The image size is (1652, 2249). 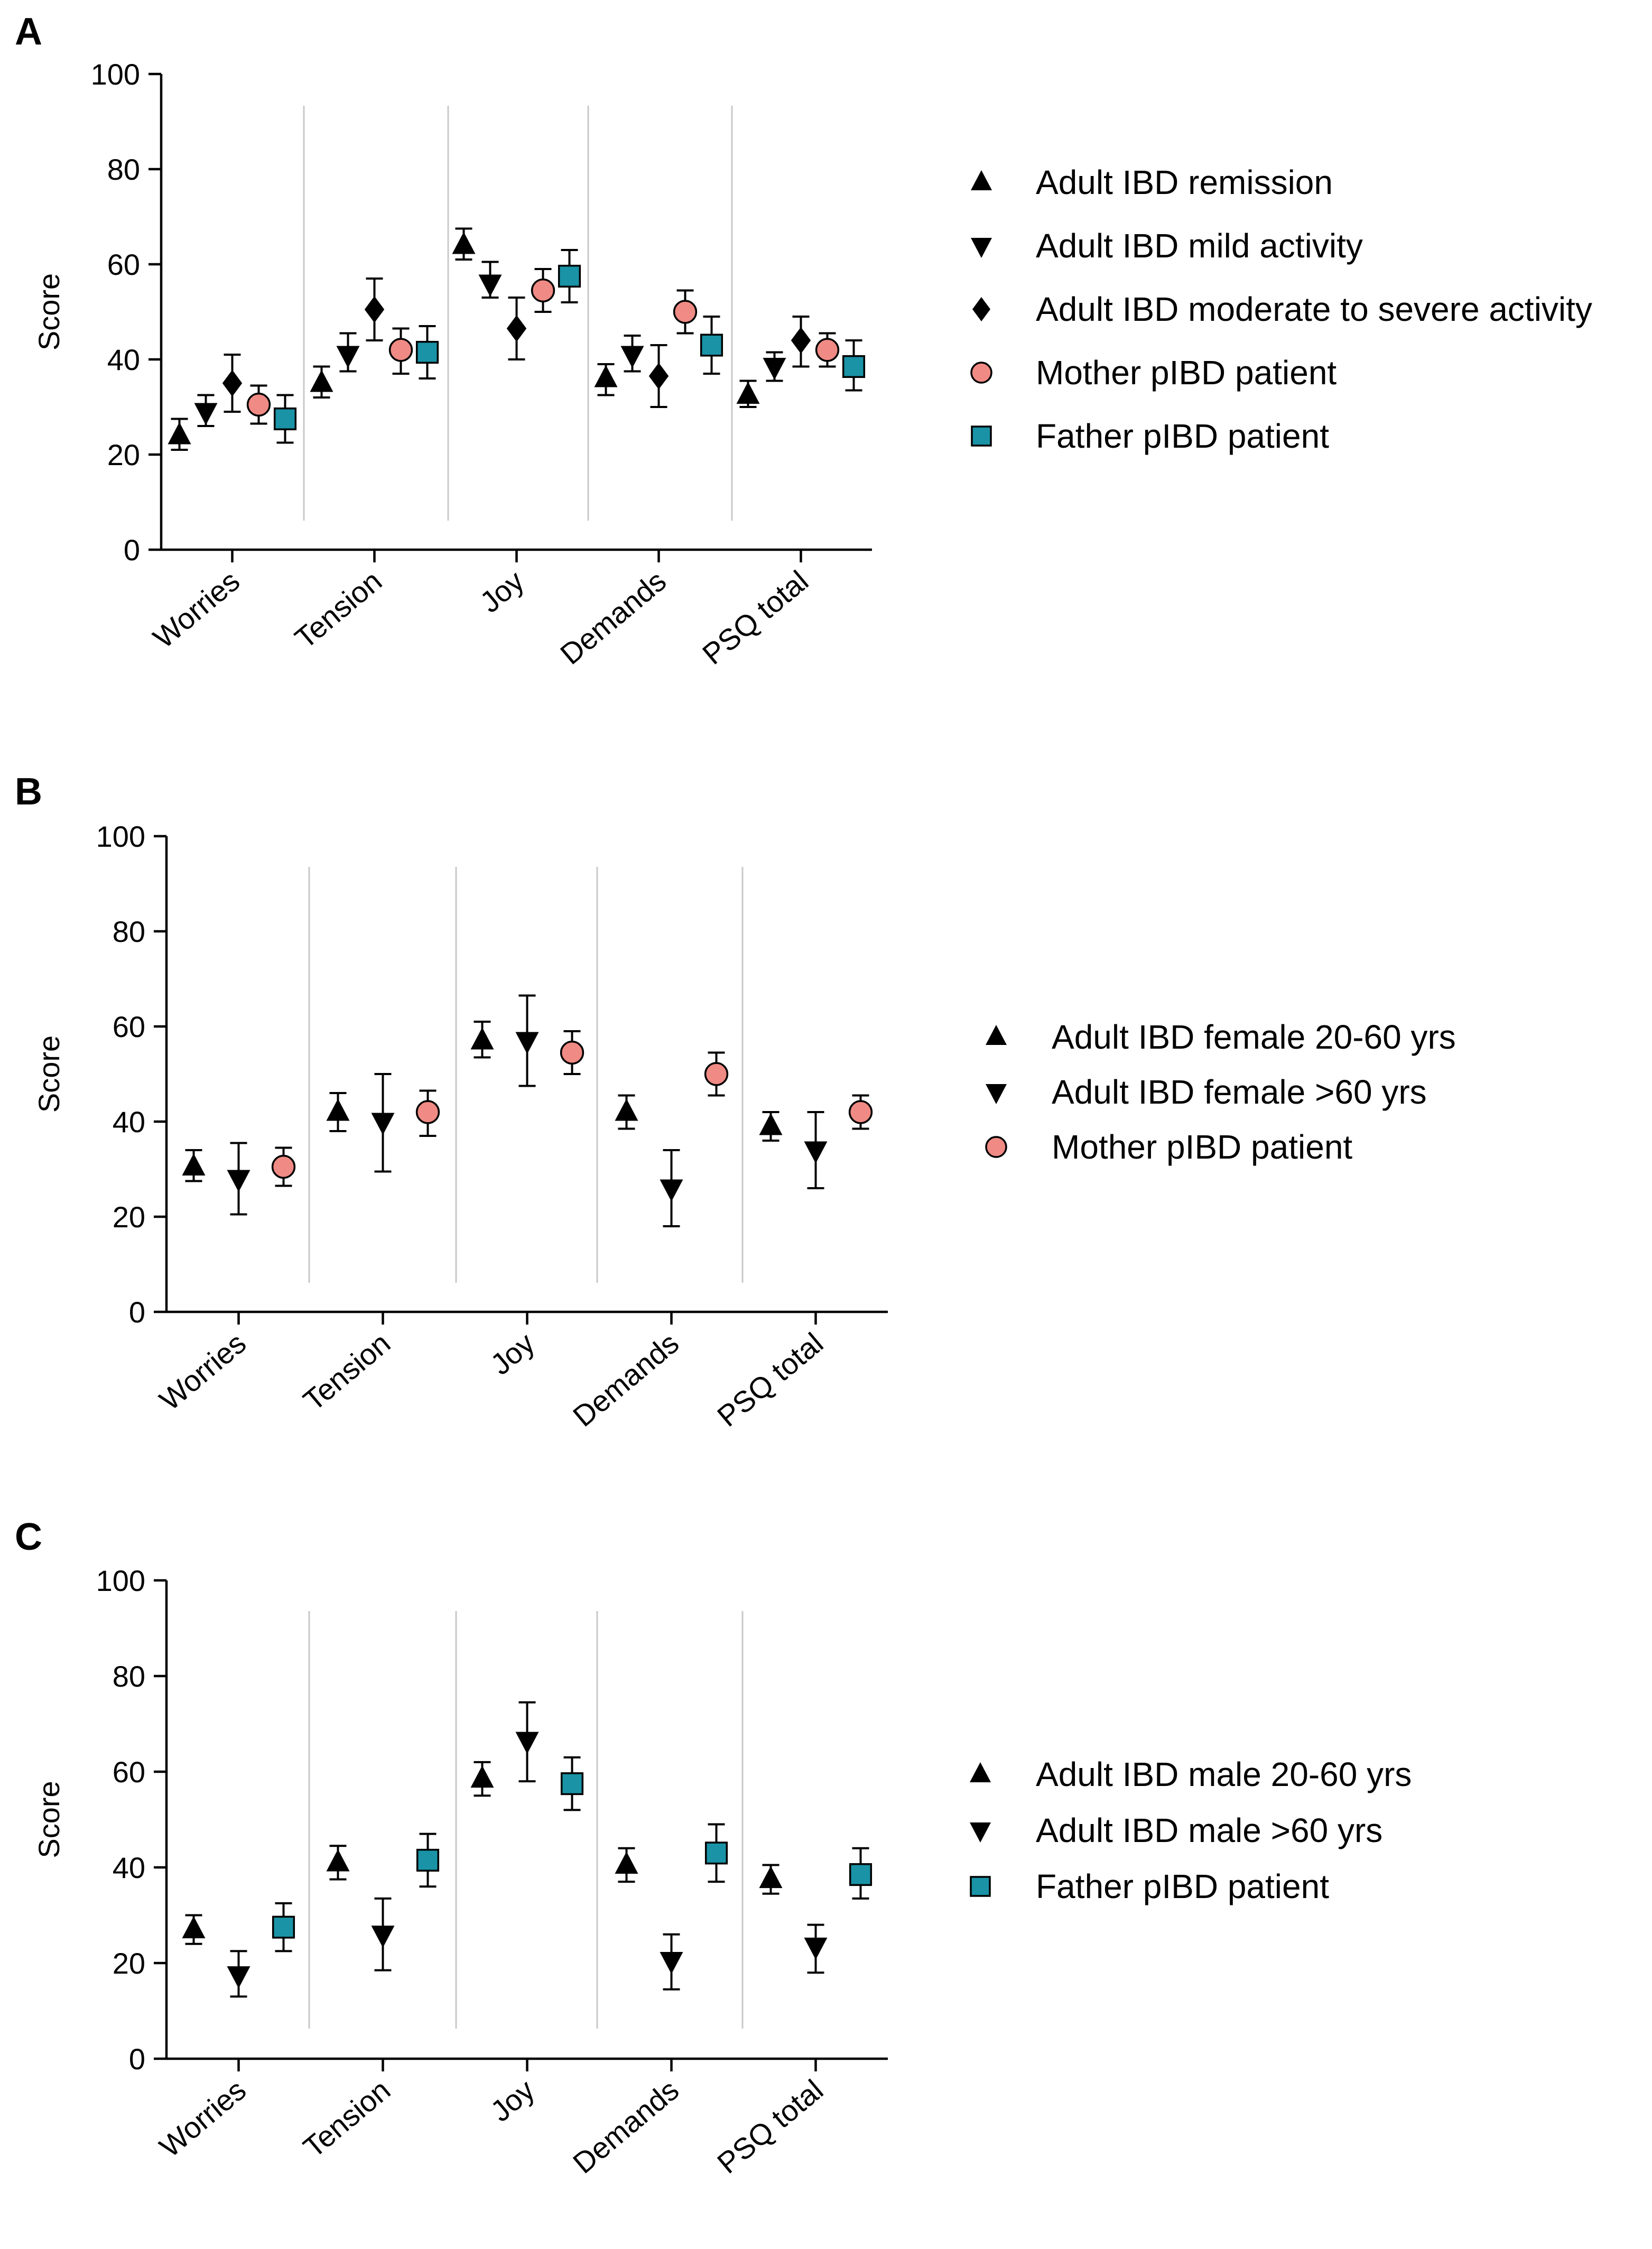 What do you see at coordinates (1314, 309) in the screenshot?
I see `legend-label: Adult IBD moderate to severe activity` at bounding box center [1314, 309].